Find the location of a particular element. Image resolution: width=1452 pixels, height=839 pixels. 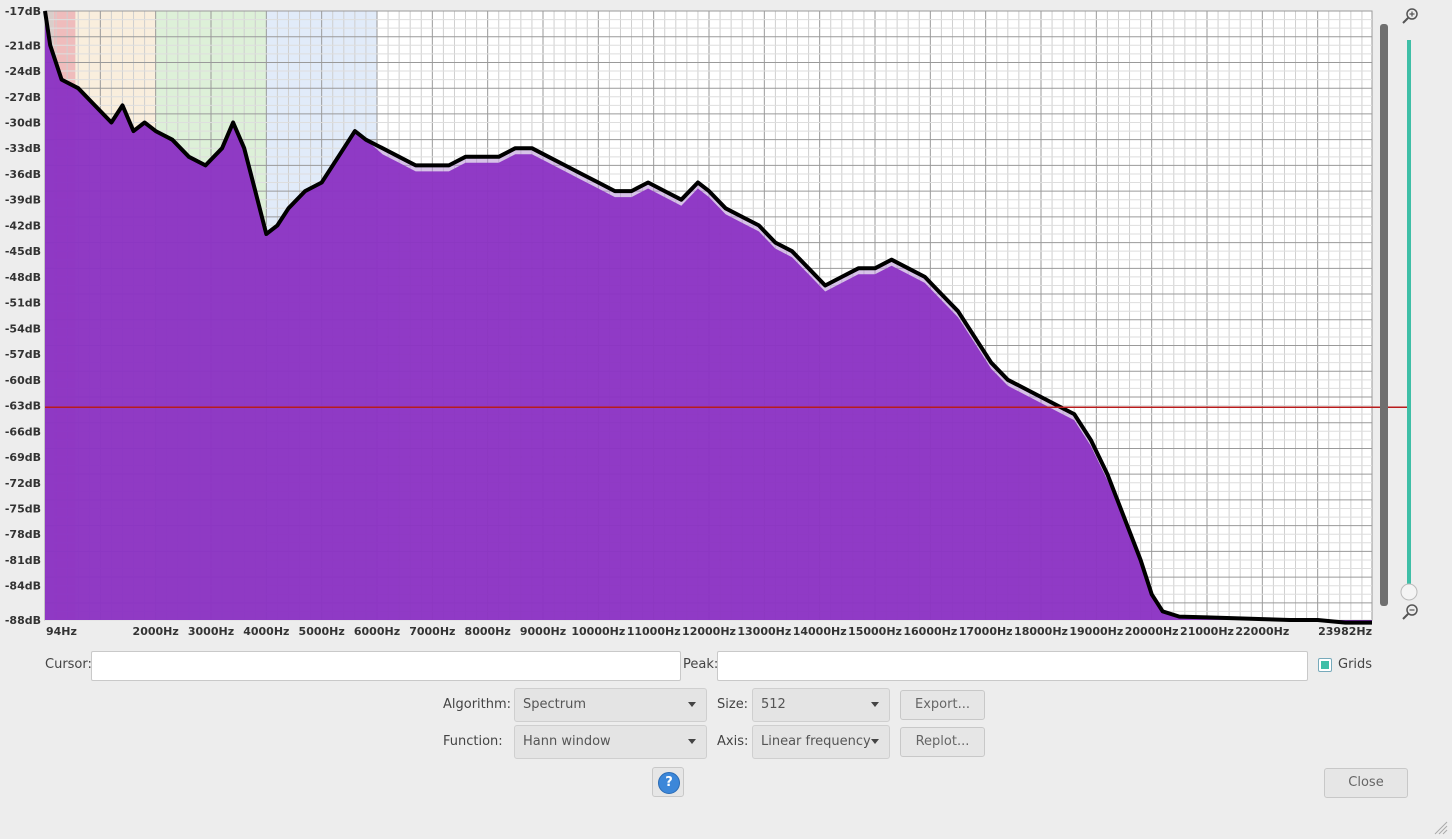

axis-select: Linear frequency is located at coordinates (821, 742).